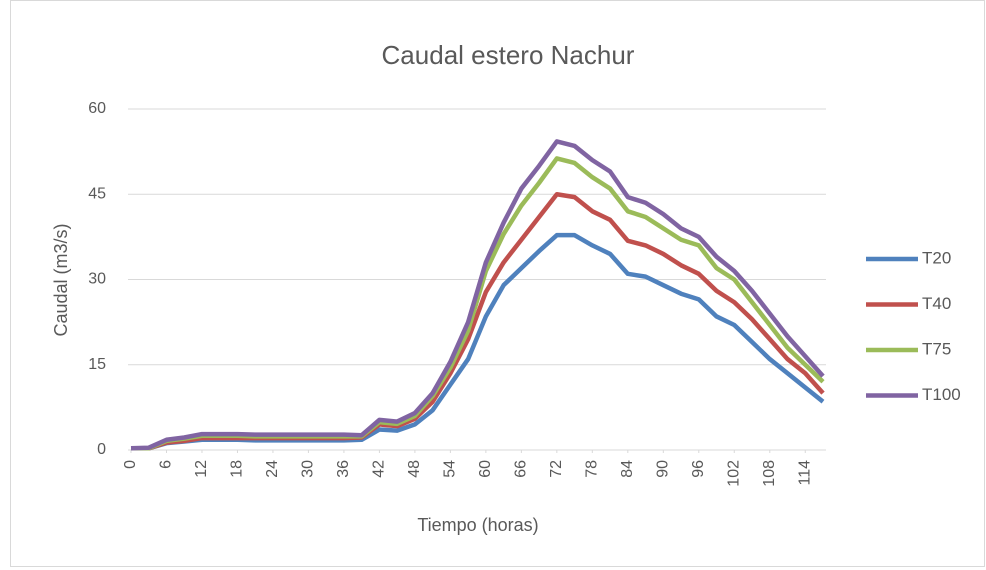 Image resolution: width=986 pixels, height=570 pixels. I want to click on x-tick-label: 42, so click(379, 469).